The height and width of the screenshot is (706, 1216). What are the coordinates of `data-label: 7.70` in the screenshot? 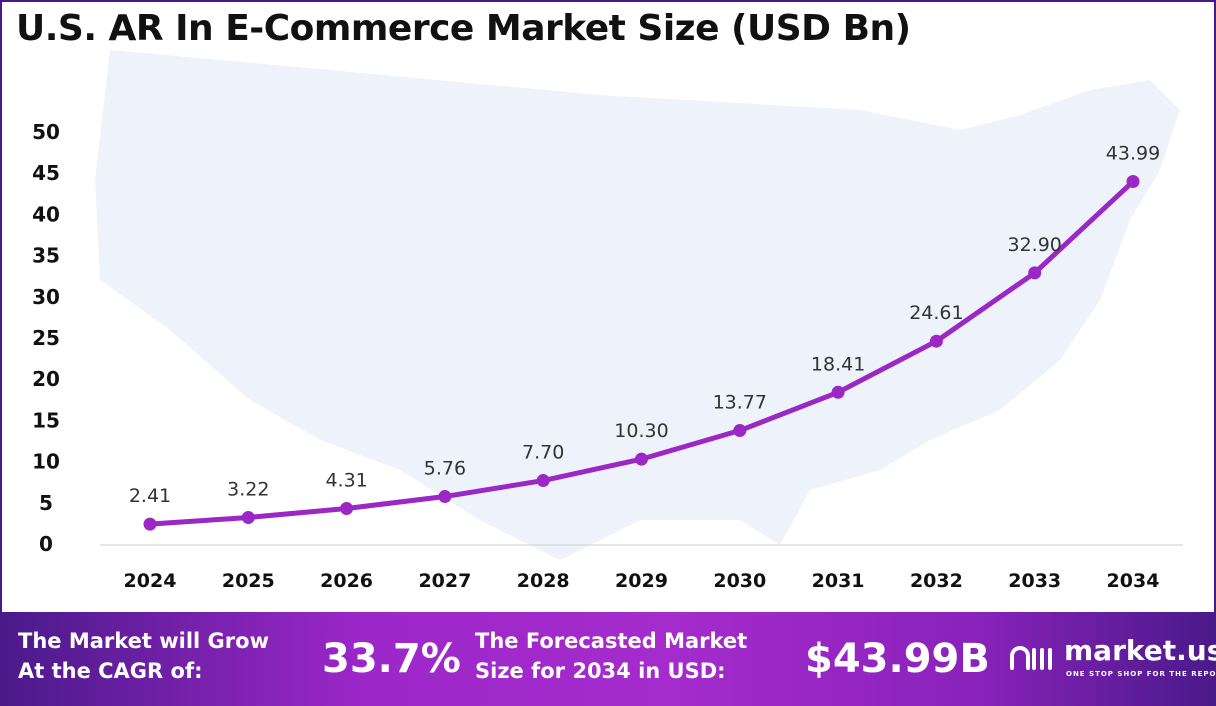 It's located at (543, 453).